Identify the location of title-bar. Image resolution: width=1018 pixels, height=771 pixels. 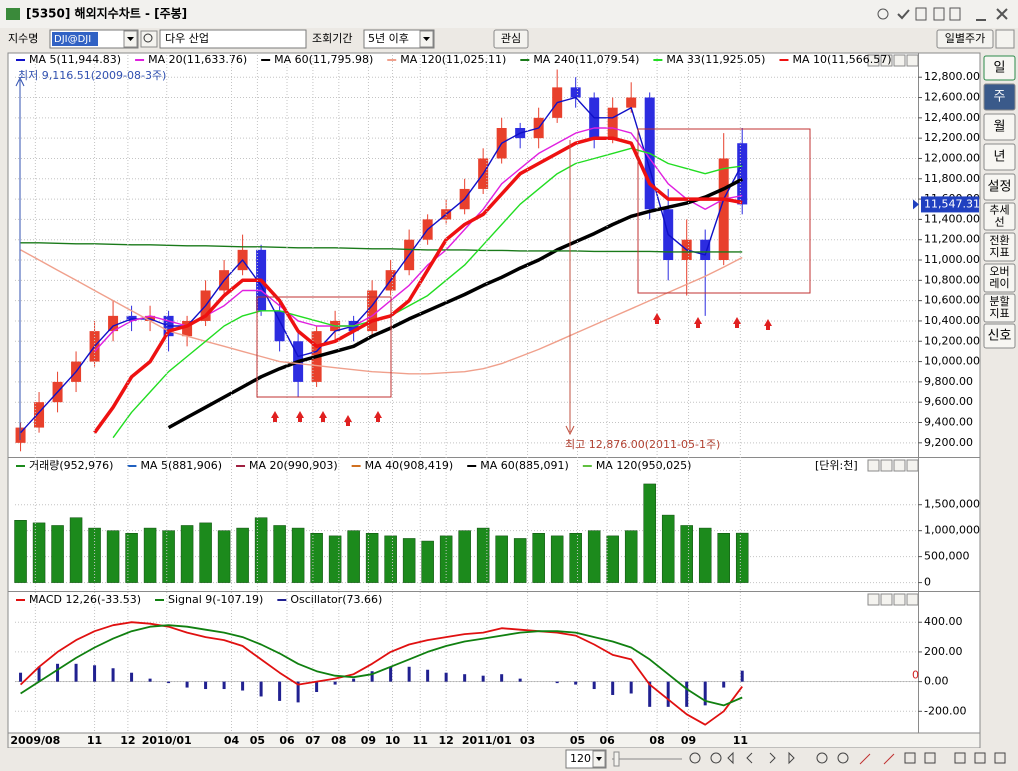
(509, 14).